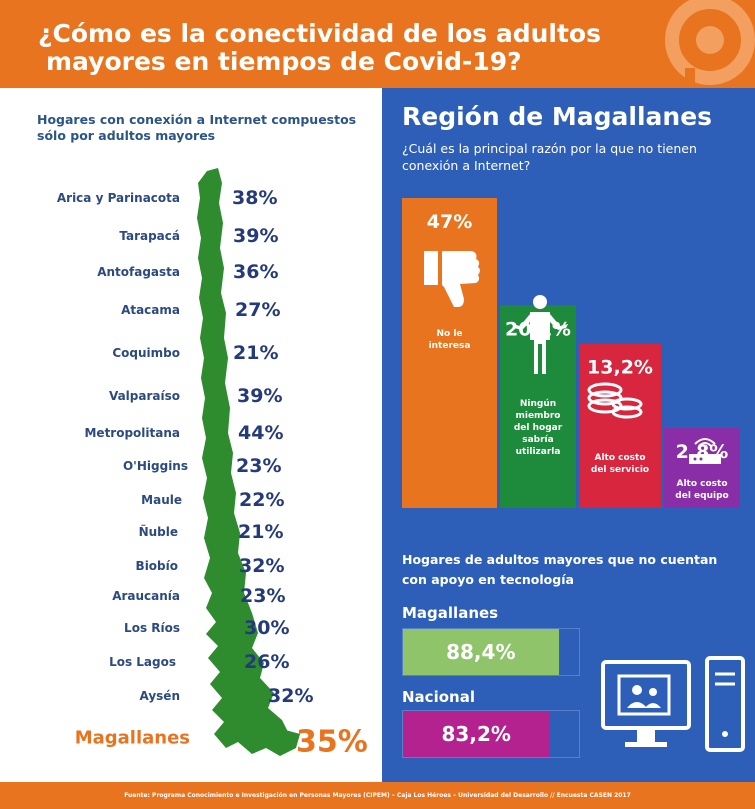 The height and width of the screenshot is (809, 755). Describe the element at coordinates (156, 566) in the screenshot. I see `region-label: Biobío` at that location.